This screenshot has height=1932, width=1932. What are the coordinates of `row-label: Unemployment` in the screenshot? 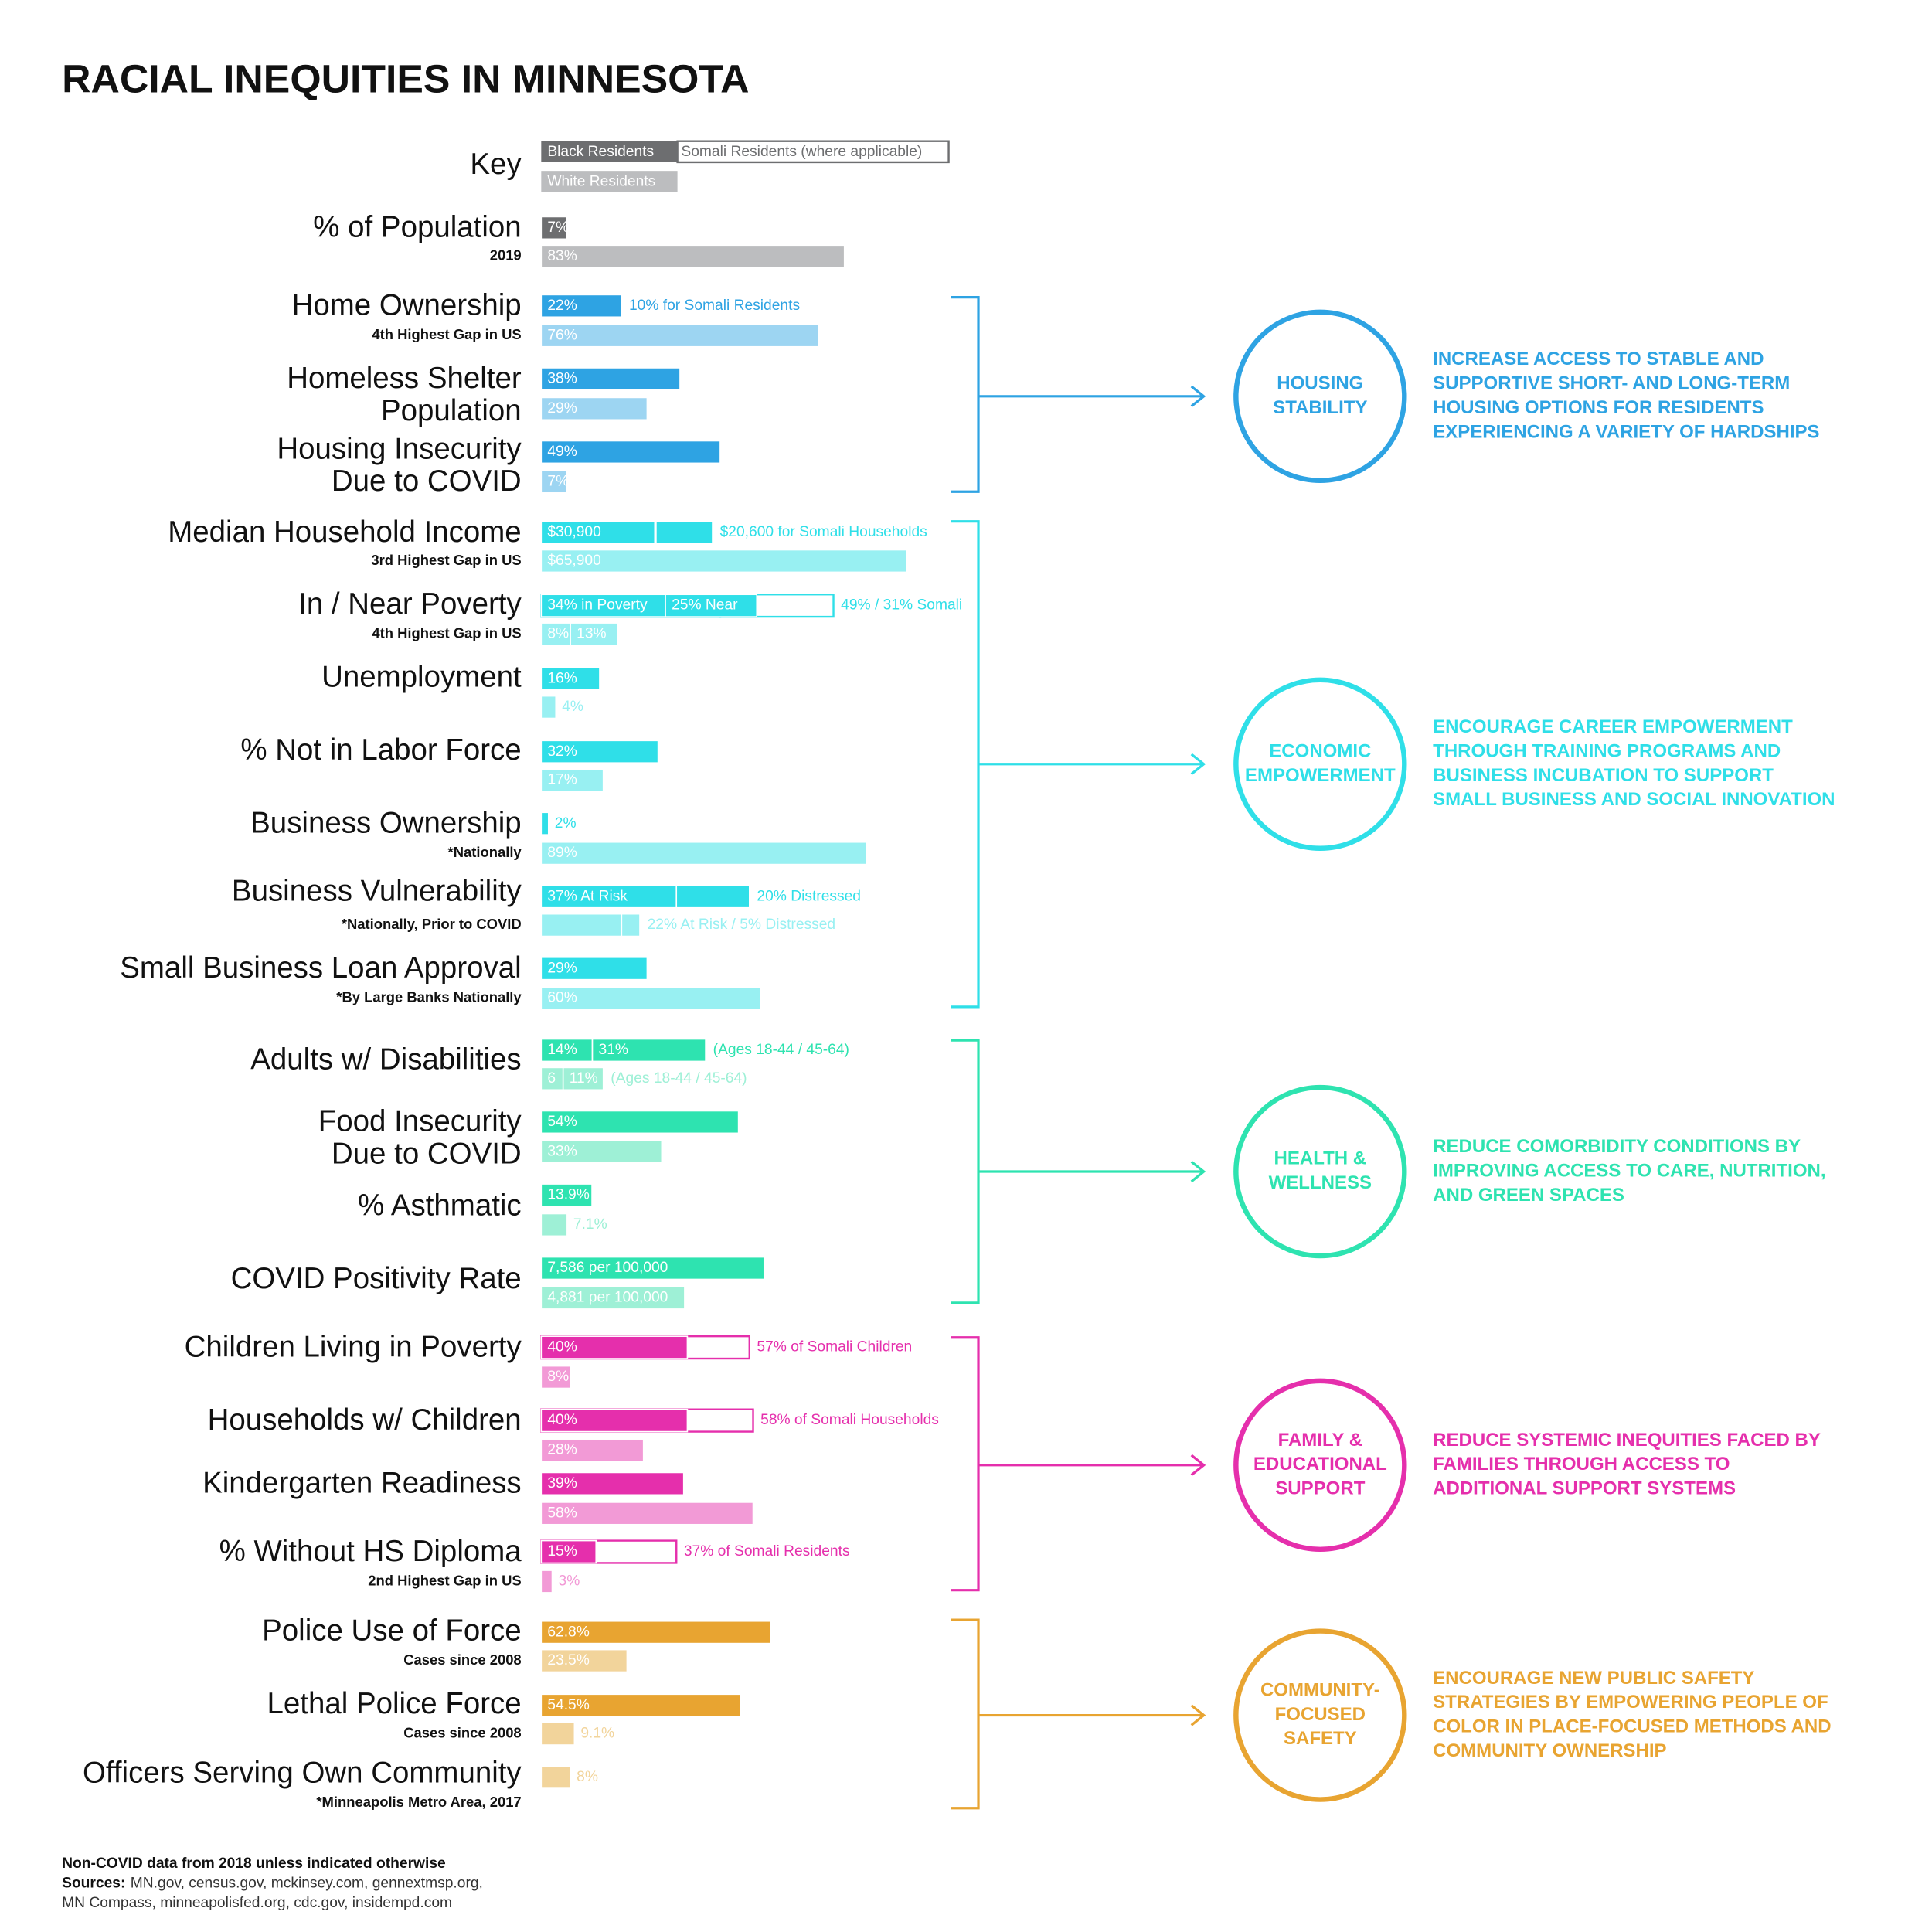 It's located at (421, 677).